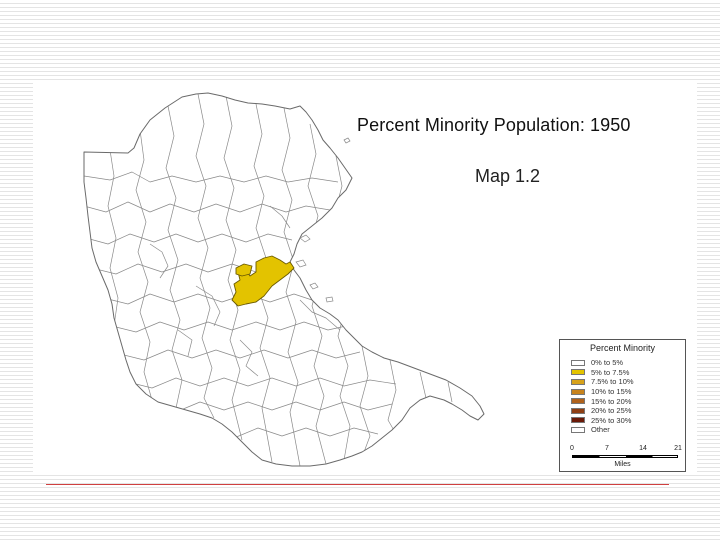 Image resolution: width=720 pixels, height=540 pixels. Describe the element at coordinates (611, 420) in the screenshot. I see `legend-label: 25% to 30%` at that location.